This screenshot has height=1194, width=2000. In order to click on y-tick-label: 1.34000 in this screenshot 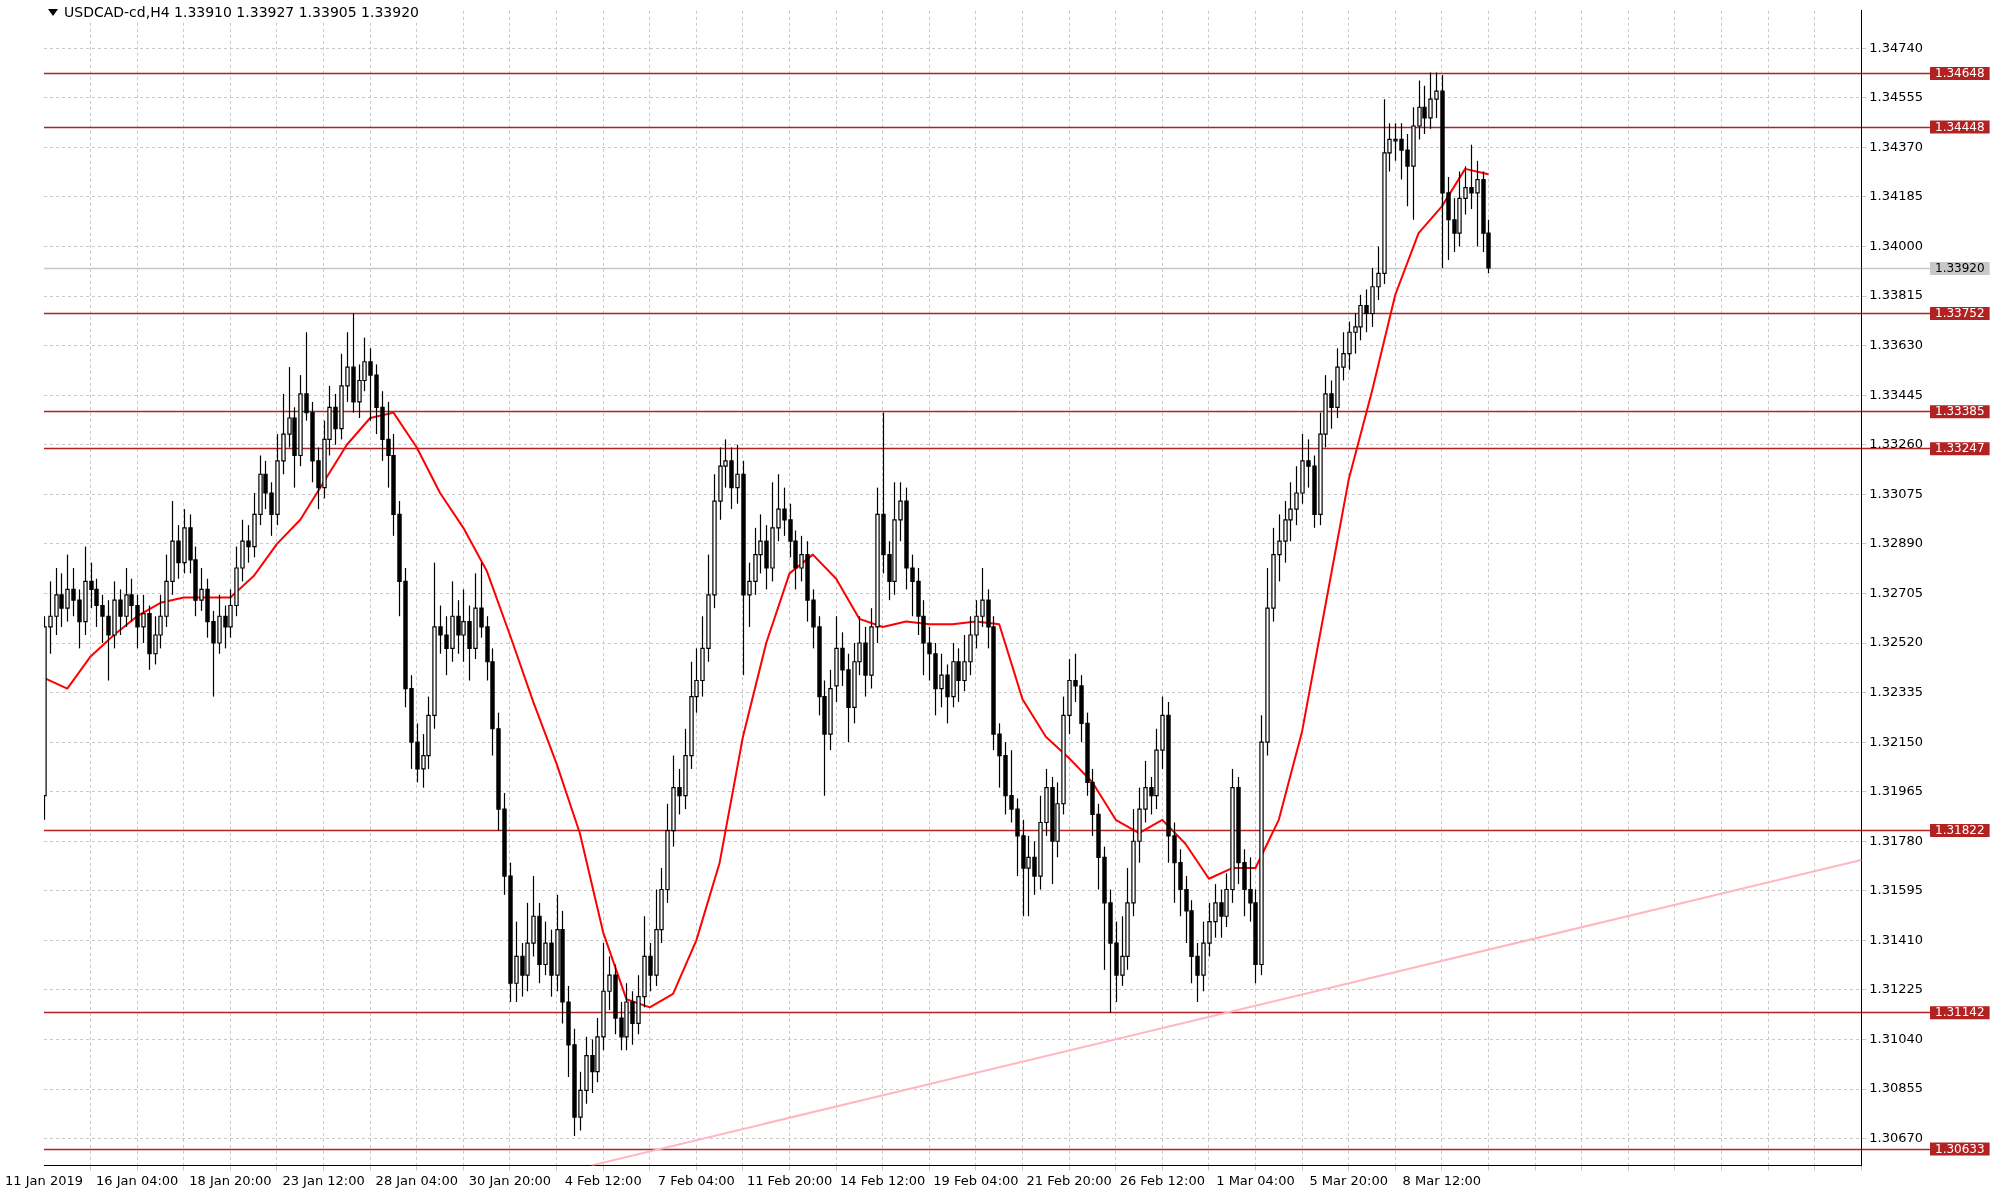, I will do `click(1896, 245)`.